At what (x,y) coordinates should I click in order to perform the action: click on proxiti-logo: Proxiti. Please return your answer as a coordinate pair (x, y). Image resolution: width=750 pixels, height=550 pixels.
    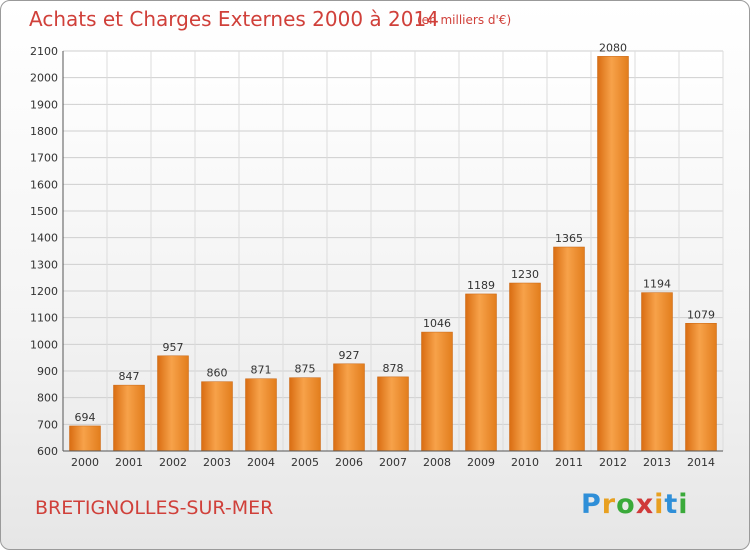
    Looking at the image, I should click on (635, 504).